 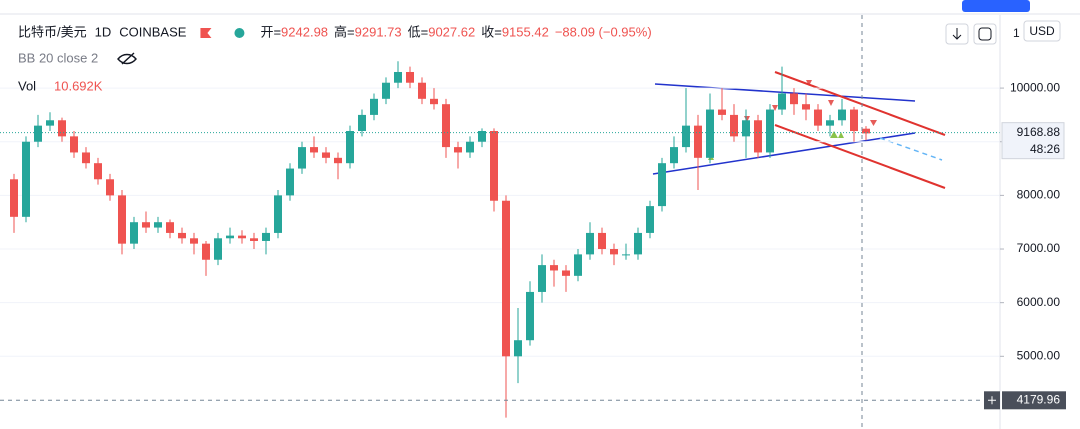 I want to click on y-tick-label: 8000.00, so click(x=1039, y=195).